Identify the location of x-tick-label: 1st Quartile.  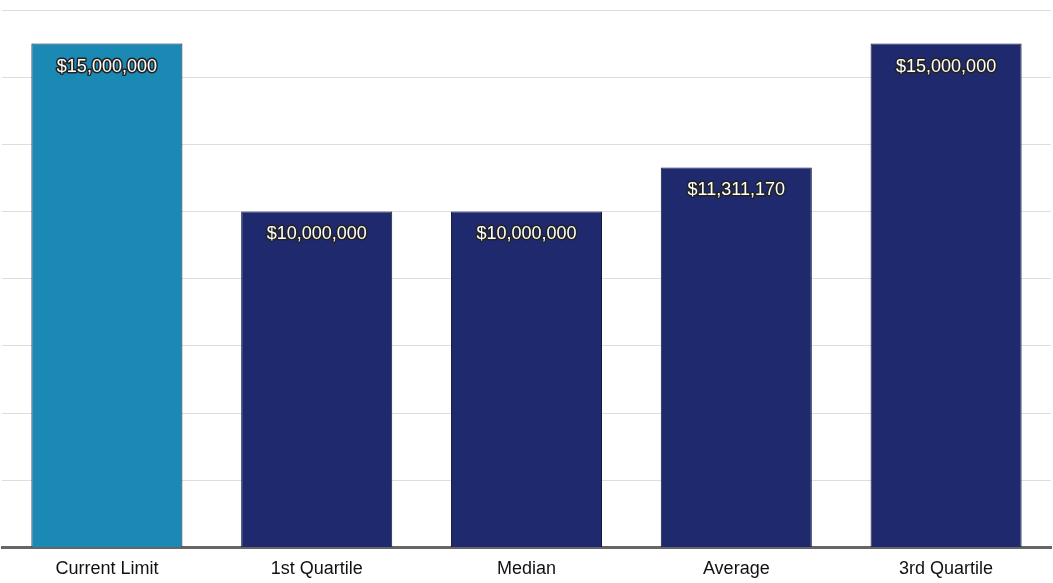
(316, 568).